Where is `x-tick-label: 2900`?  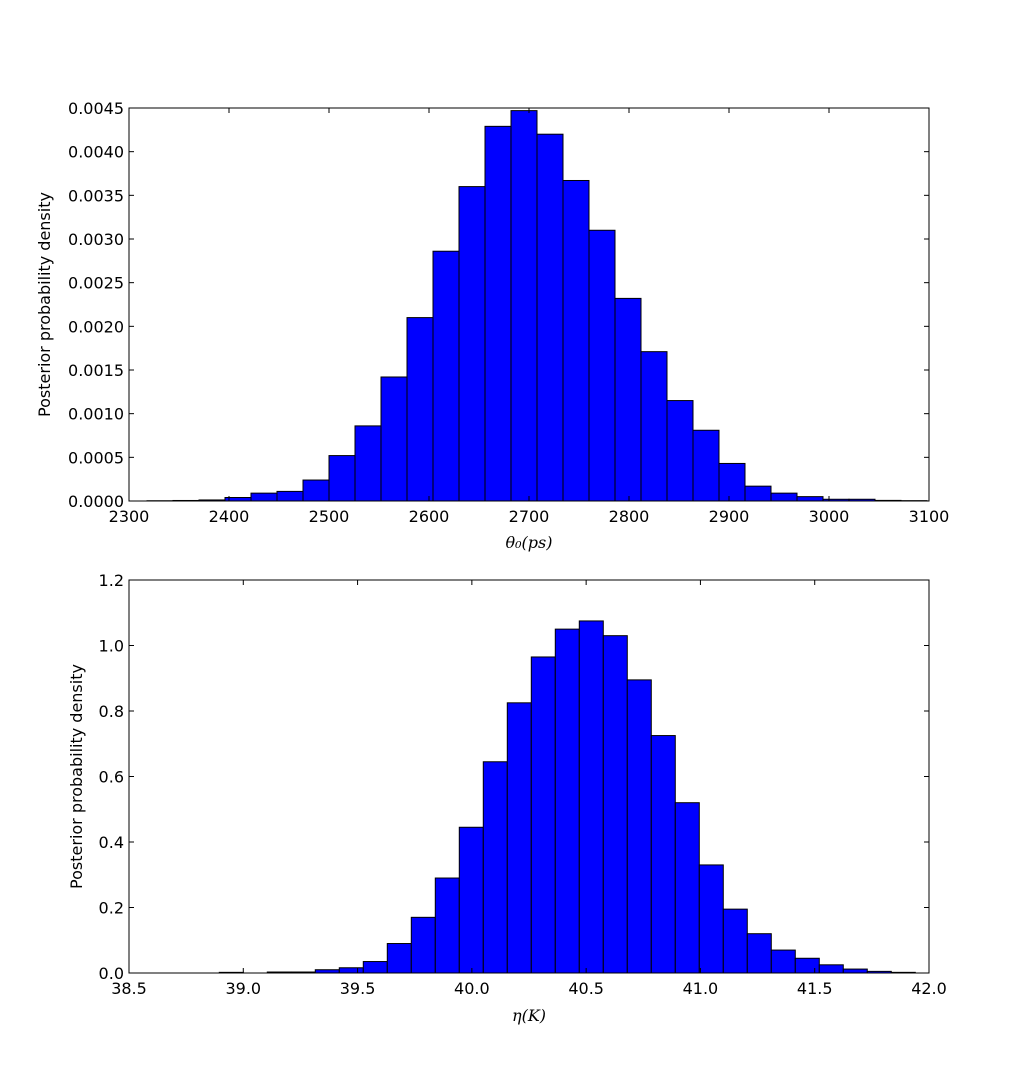 x-tick-label: 2900 is located at coordinates (729, 516).